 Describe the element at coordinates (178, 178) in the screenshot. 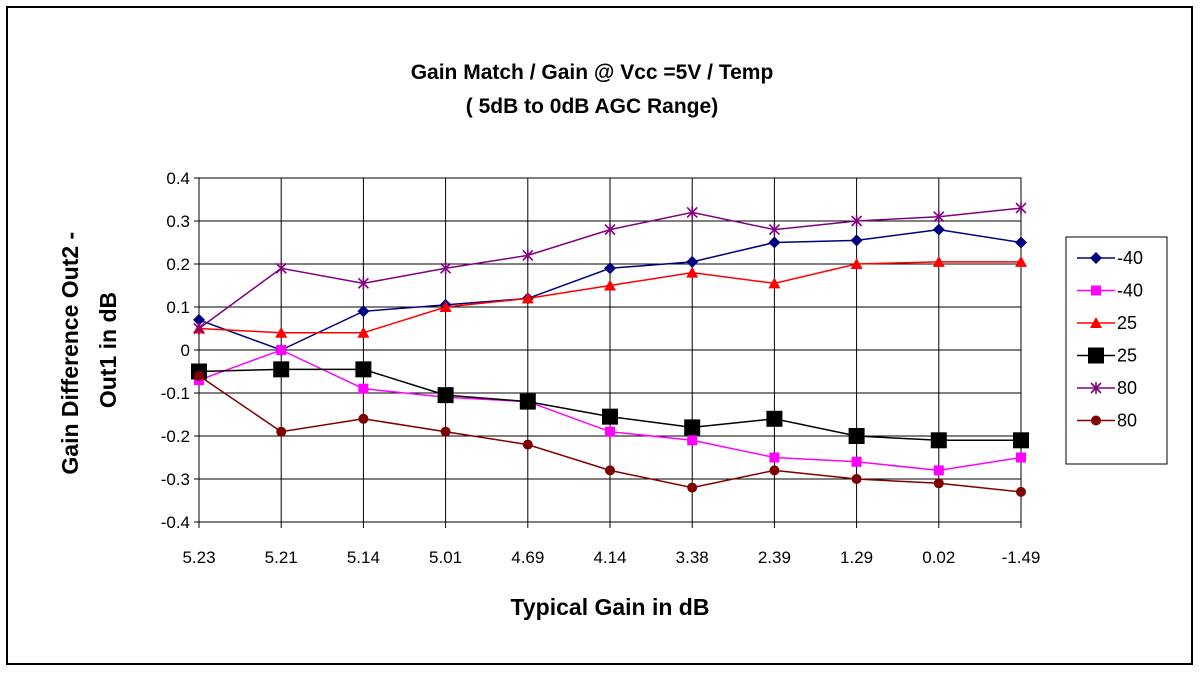

I see `y-tick-label: 0.4` at that location.